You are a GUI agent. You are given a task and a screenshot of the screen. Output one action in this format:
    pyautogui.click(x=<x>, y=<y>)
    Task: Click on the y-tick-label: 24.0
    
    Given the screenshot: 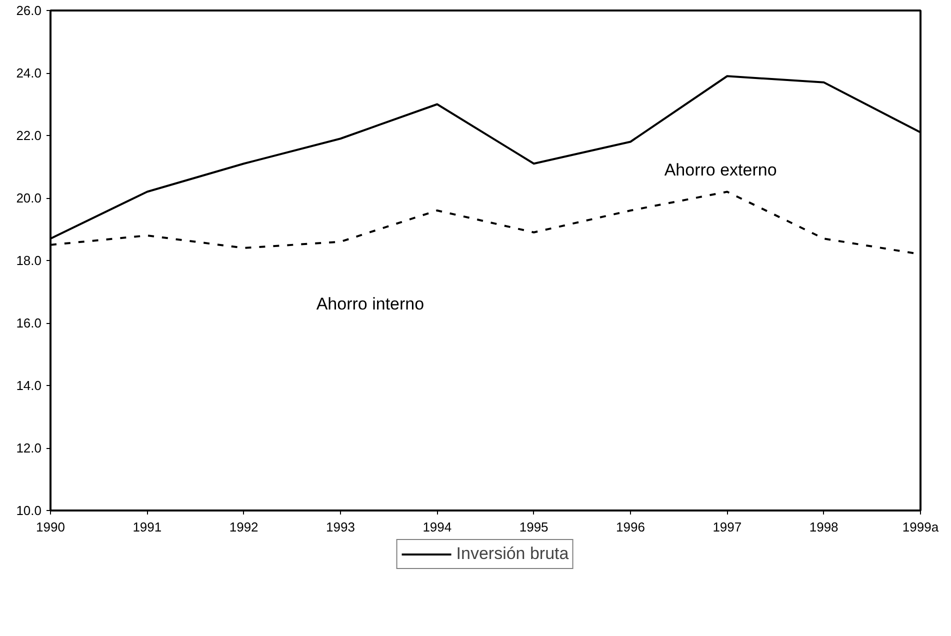 What is the action you would take?
    pyautogui.click(x=29, y=73)
    